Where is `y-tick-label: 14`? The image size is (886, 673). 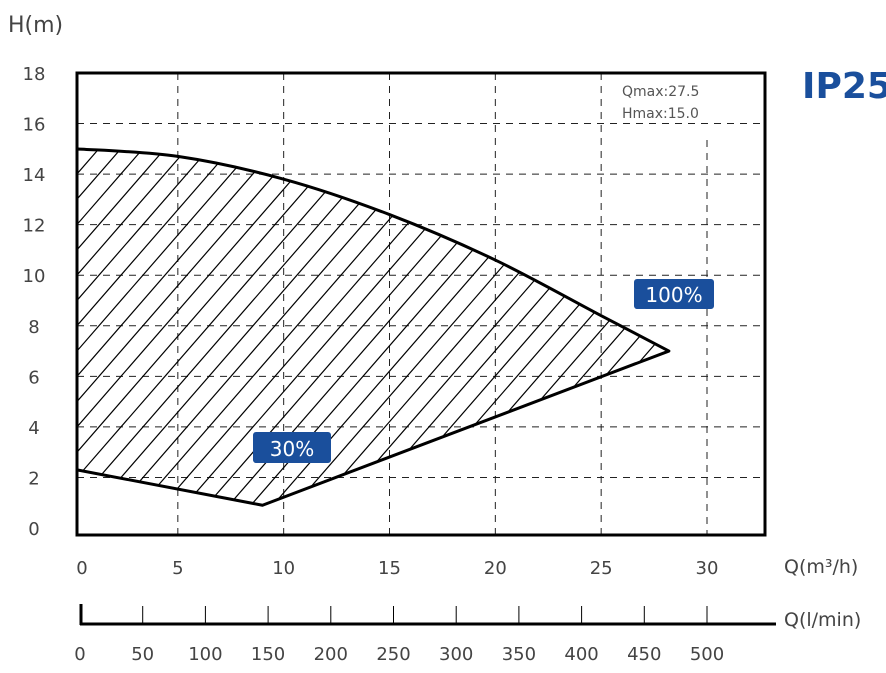
y-tick-label: 14 is located at coordinates (34, 175).